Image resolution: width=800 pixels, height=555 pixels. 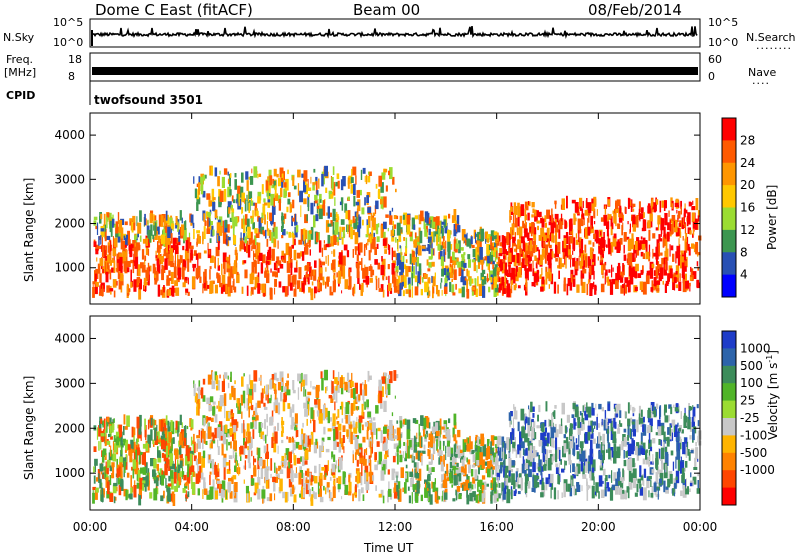 I want to click on velocity-colorbar-tick: 25, so click(x=747, y=401).